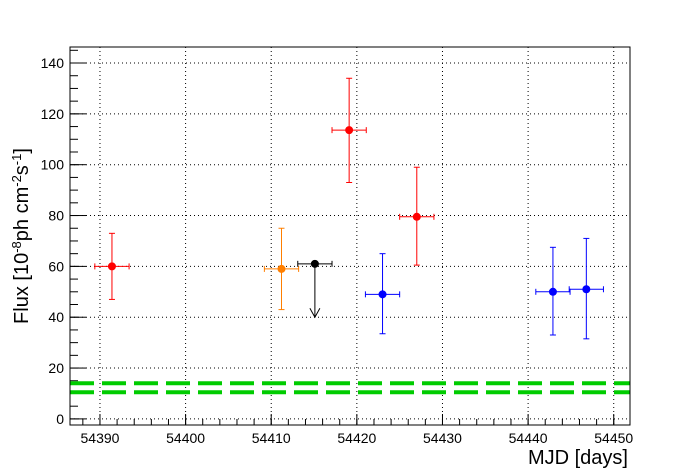  Describe the element at coordinates (356, 438) in the screenshot. I see `x-tick-label: 54420` at that location.